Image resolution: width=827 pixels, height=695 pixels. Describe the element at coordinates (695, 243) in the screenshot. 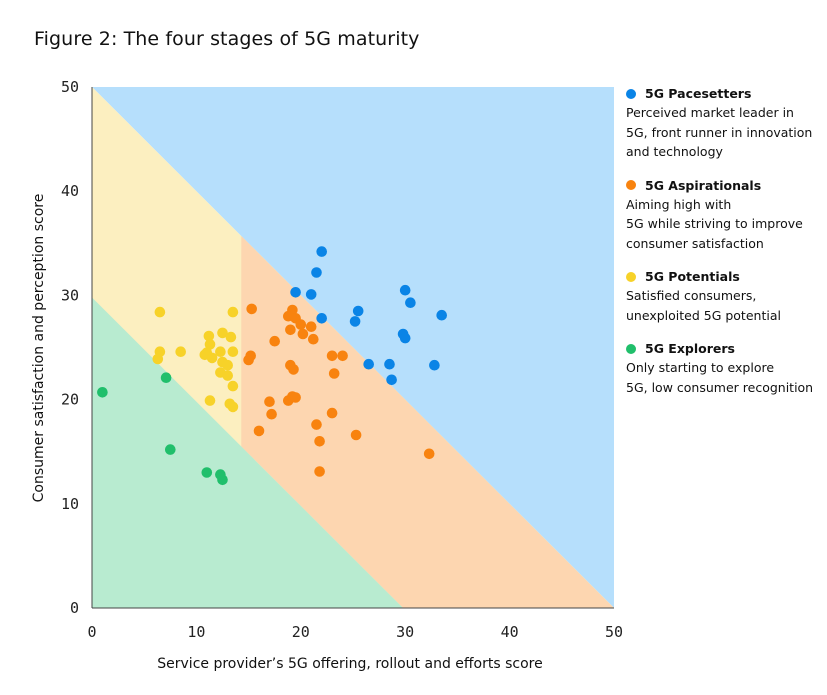

I see `legend-description-line: consumer satisfaction` at that location.